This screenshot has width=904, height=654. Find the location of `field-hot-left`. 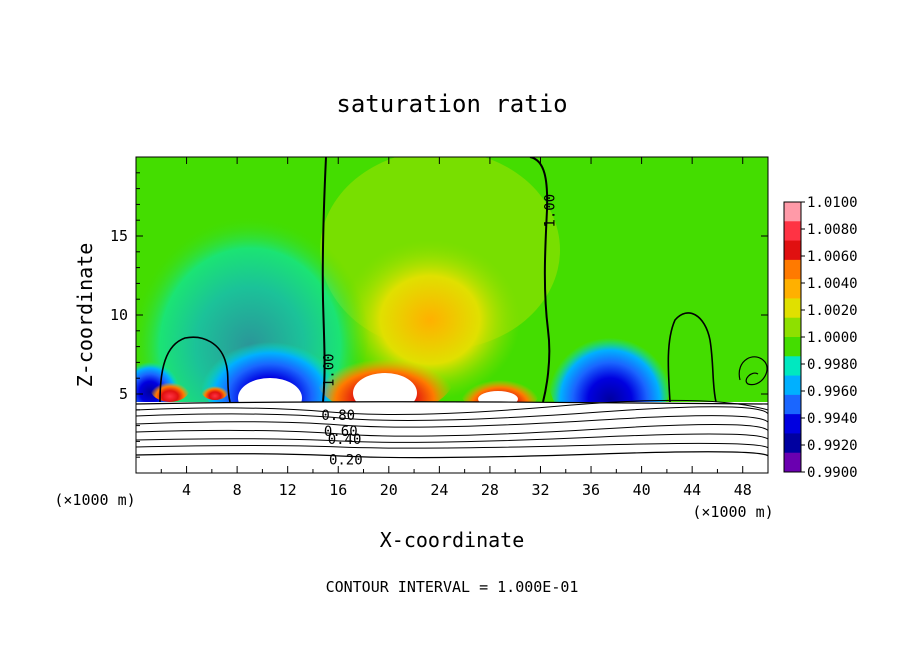

field-hot-left is located at coordinates (170, 388).